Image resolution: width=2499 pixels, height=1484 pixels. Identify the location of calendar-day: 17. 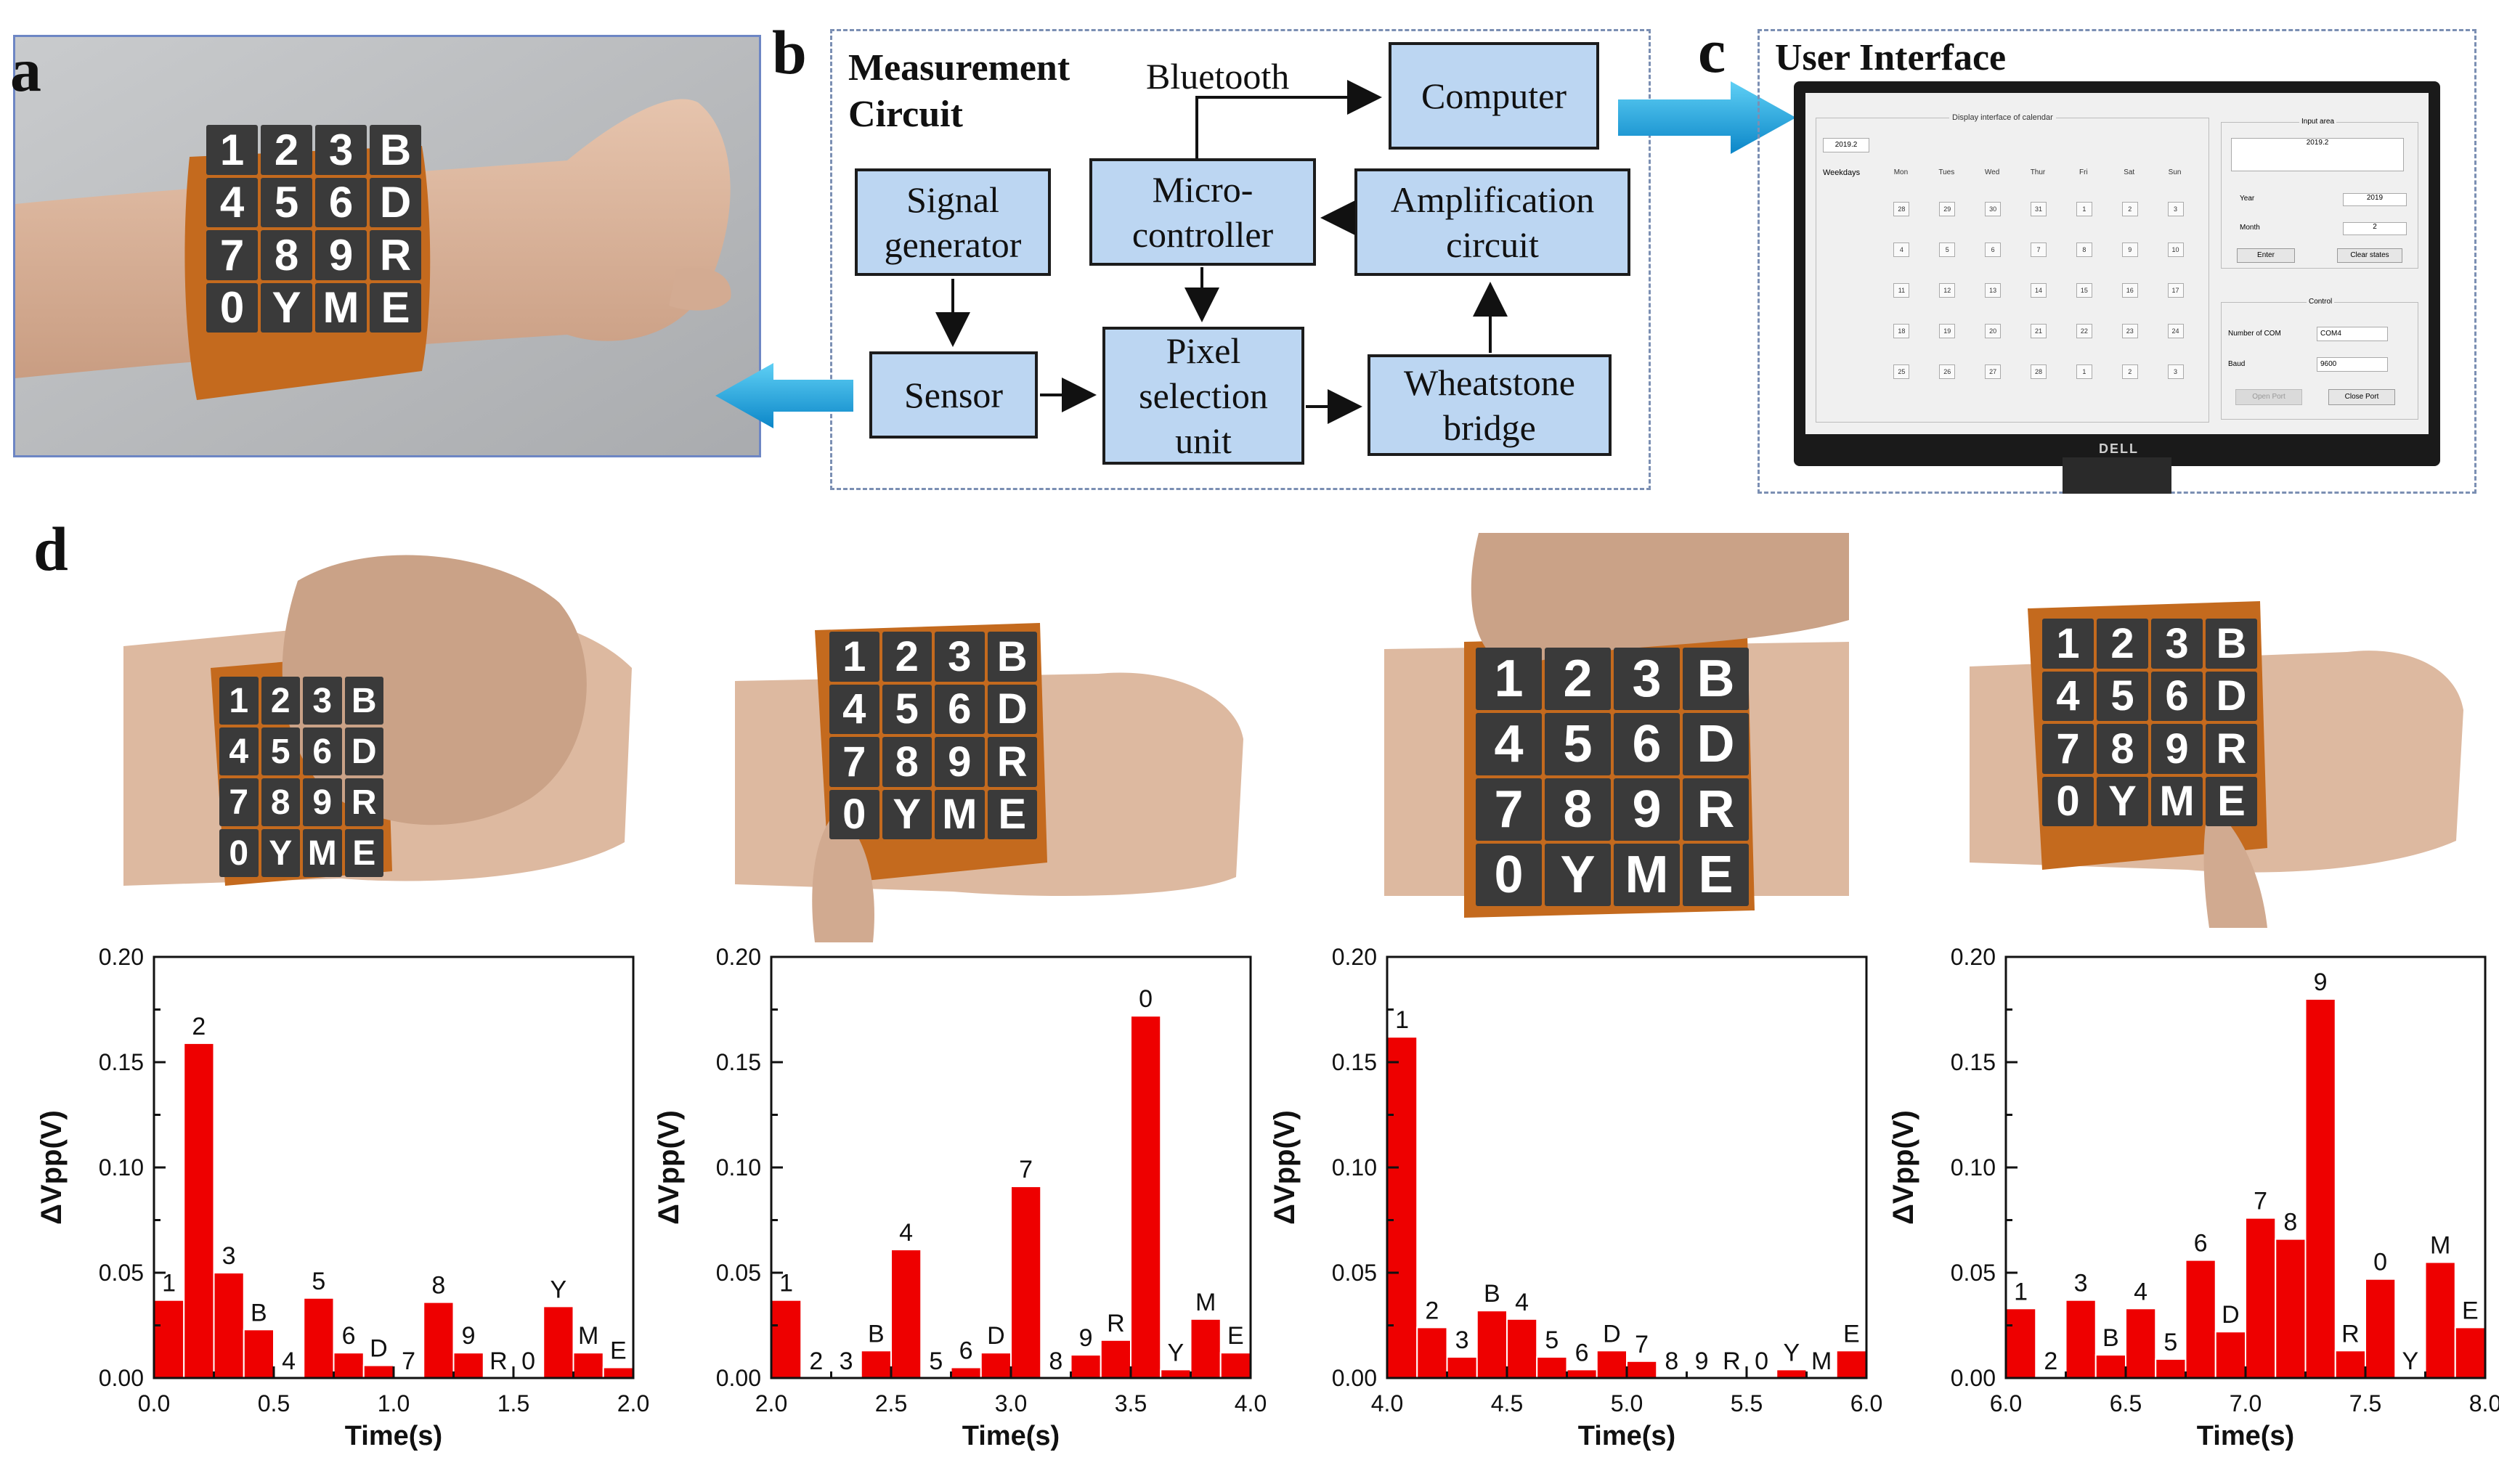
(2175, 290).